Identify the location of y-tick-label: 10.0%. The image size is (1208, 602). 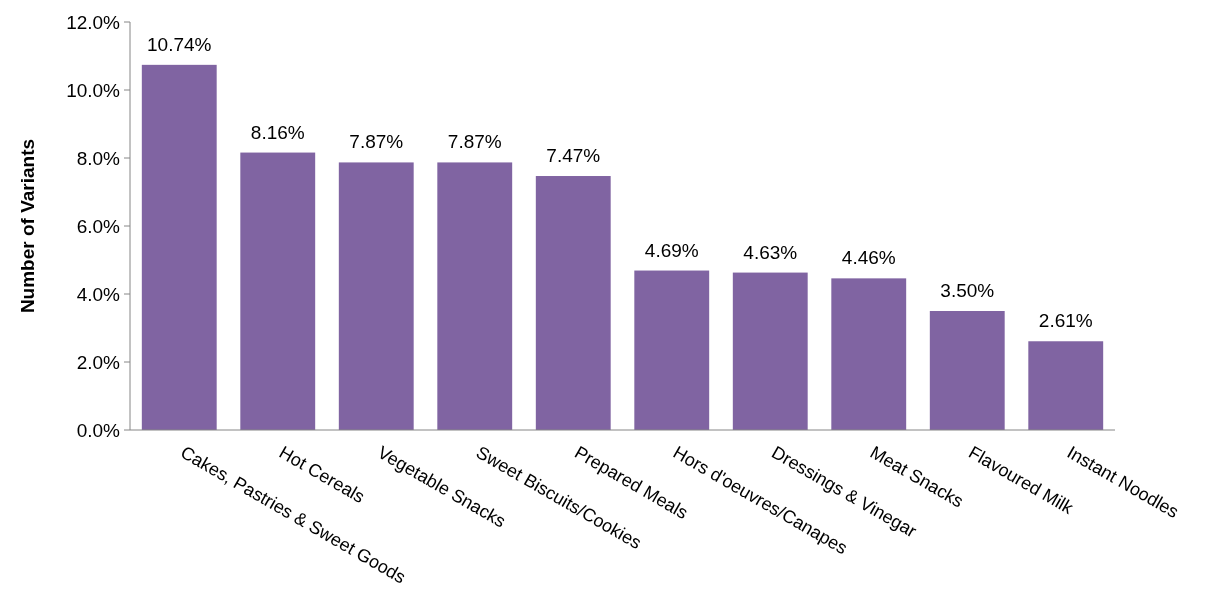
(93, 90).